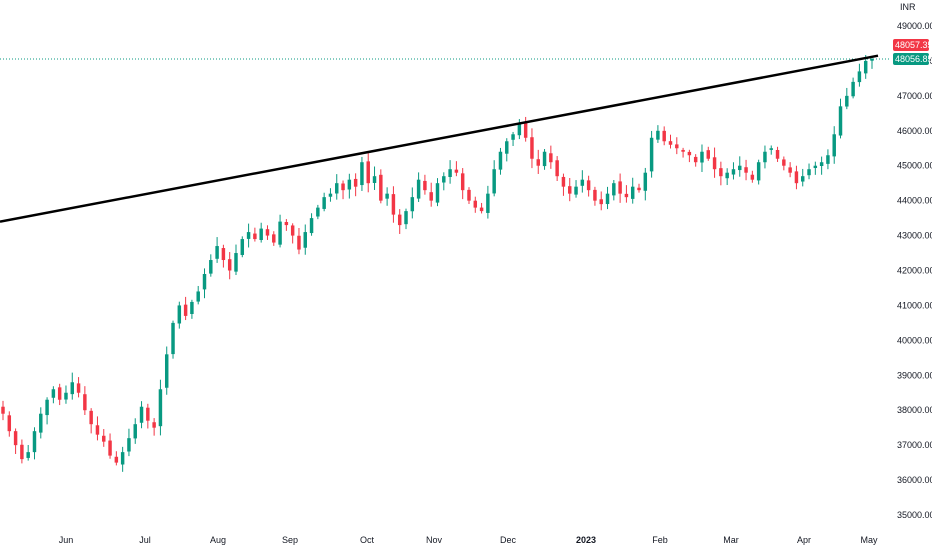  What do you see at coordinates (913, 59) in the screenshot?
I see `price-tag-label: 48056.85` at bounding box center [913, 59].